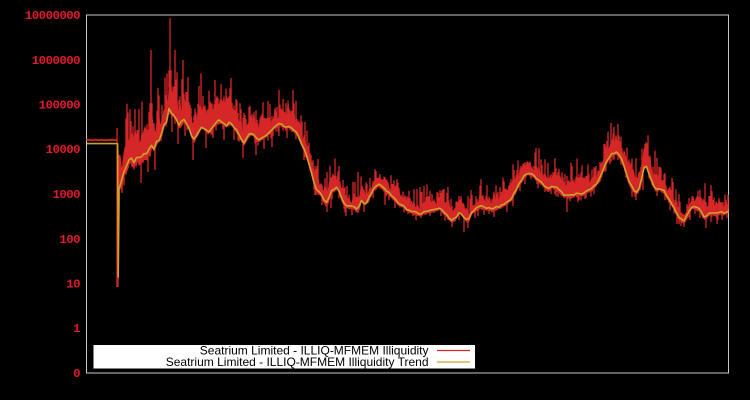  What do you see at coordinates (52, 16) in the screenshot?
I see `svg-text: 10000000` at bounding box center [52, 16].